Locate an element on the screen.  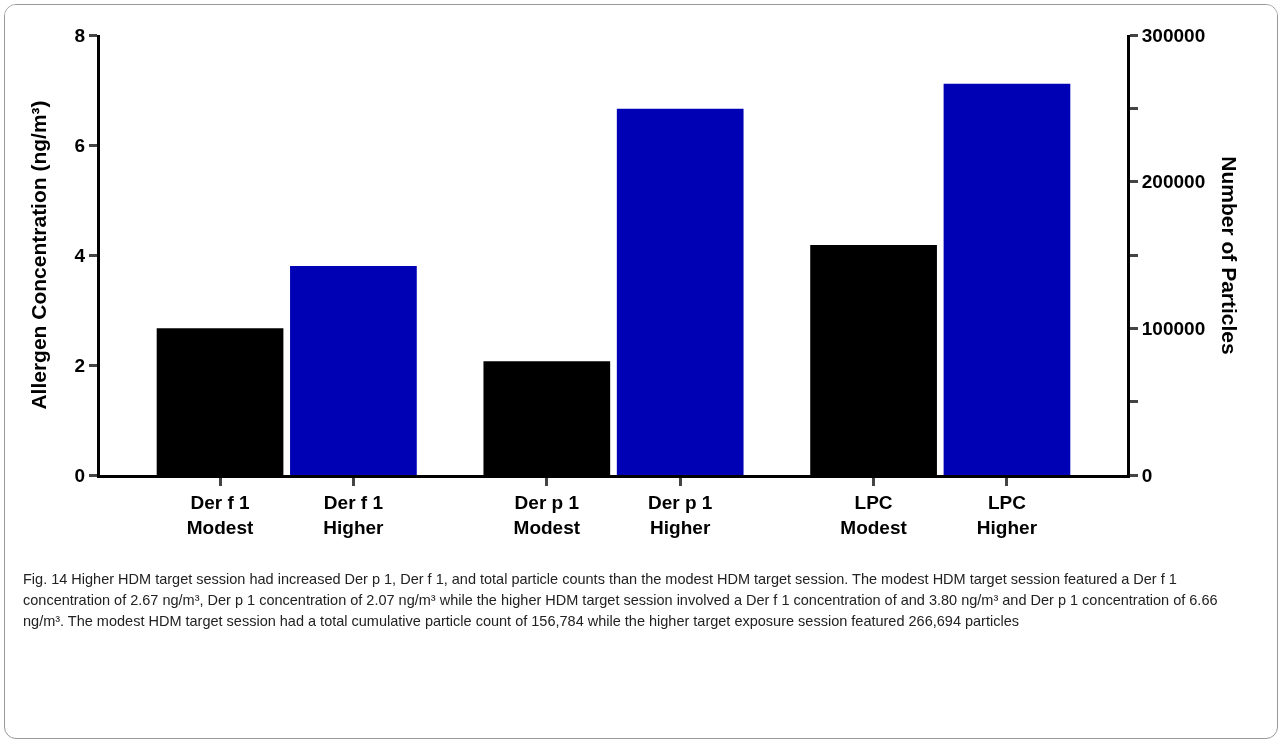
y2-axis-title: Number of Particles is located at coordinates (1229, 255).